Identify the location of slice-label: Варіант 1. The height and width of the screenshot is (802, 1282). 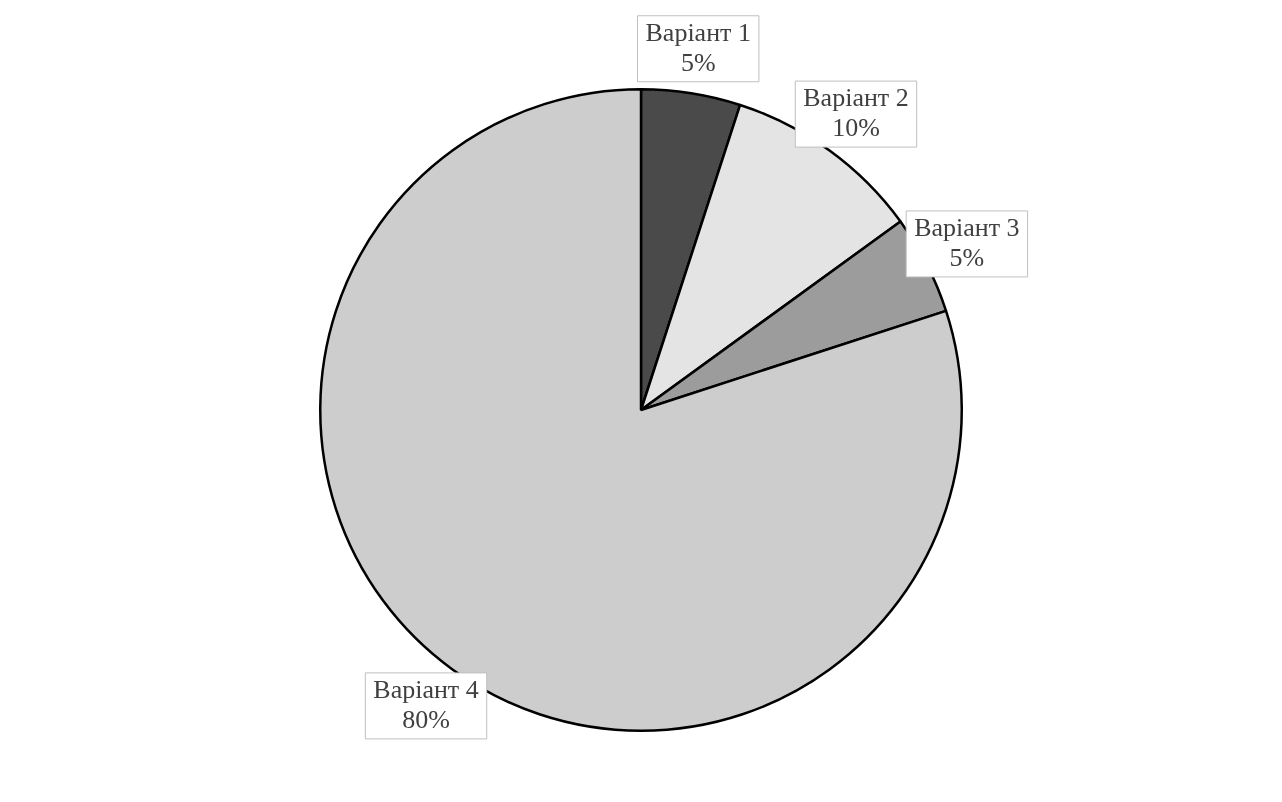
(698, 32).